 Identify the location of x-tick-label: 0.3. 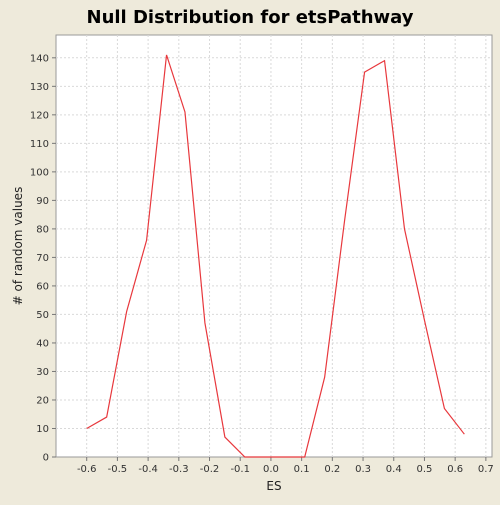
(363, 469).